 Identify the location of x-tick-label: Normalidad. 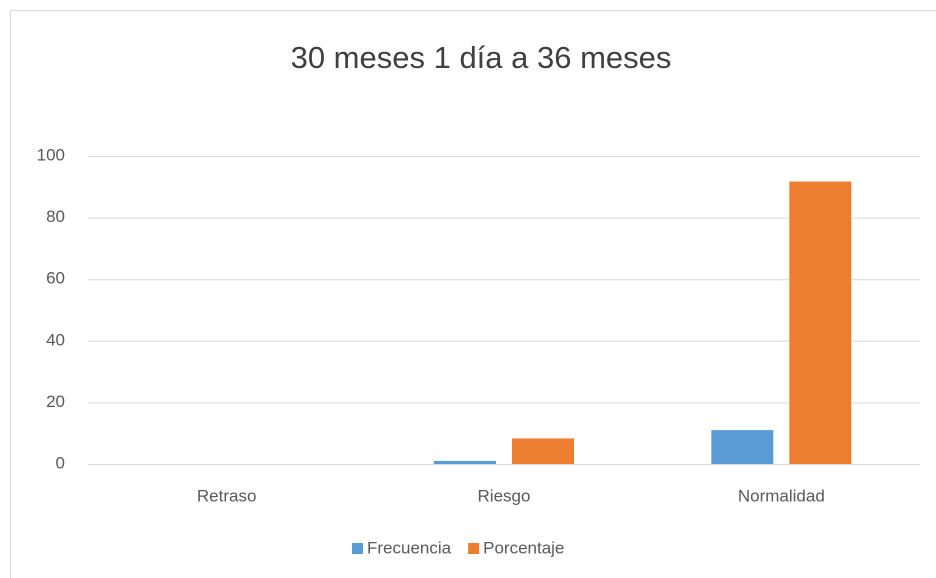
(781, 495).